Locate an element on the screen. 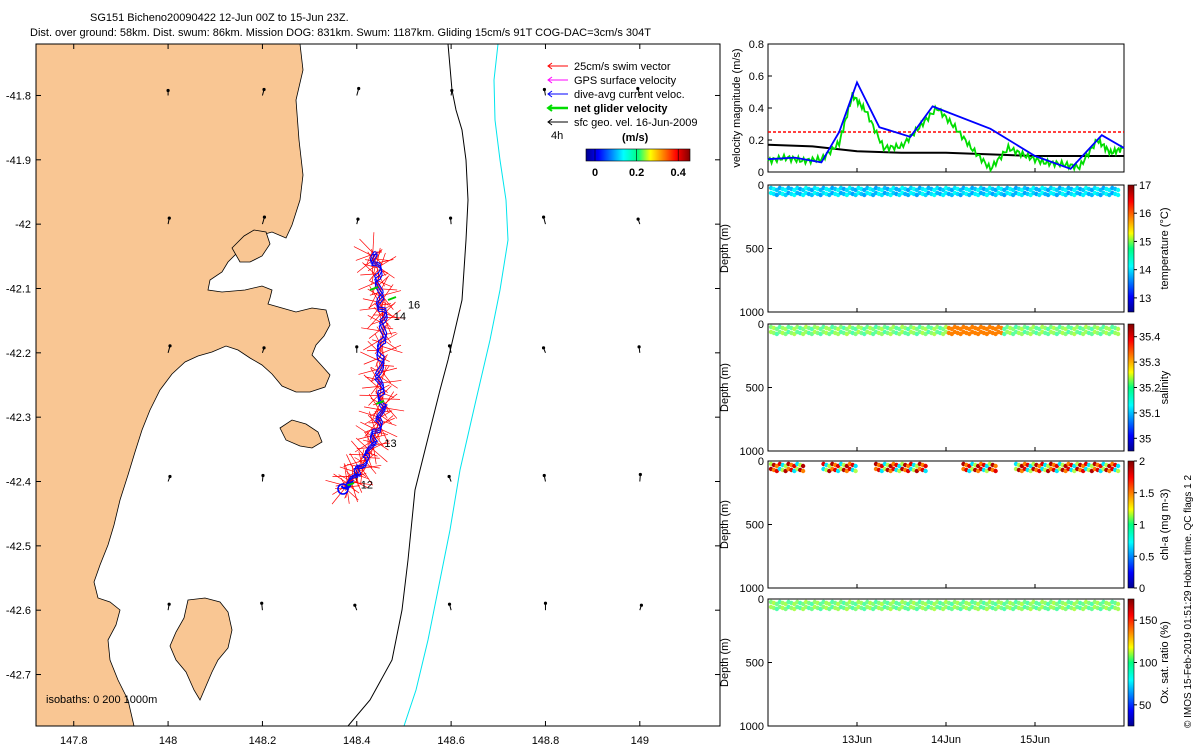 The height and width of the screenshot is (750, 1200). velocity-y-tick-label: 0 is located at coordinates (761, 173).